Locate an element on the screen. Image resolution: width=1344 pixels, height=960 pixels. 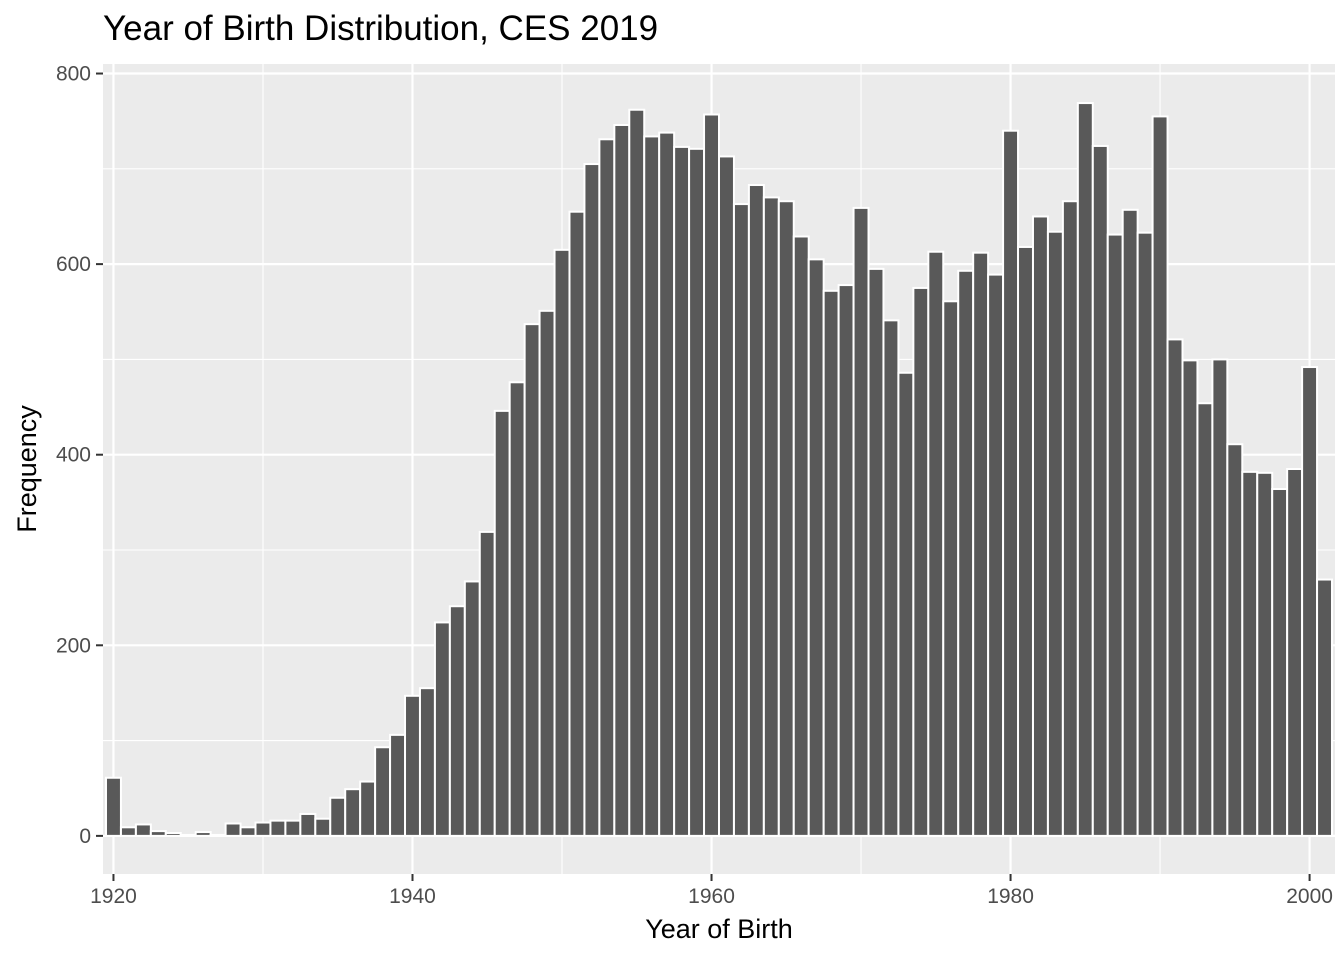
bar-1960 is located at coordinates (711, 475).